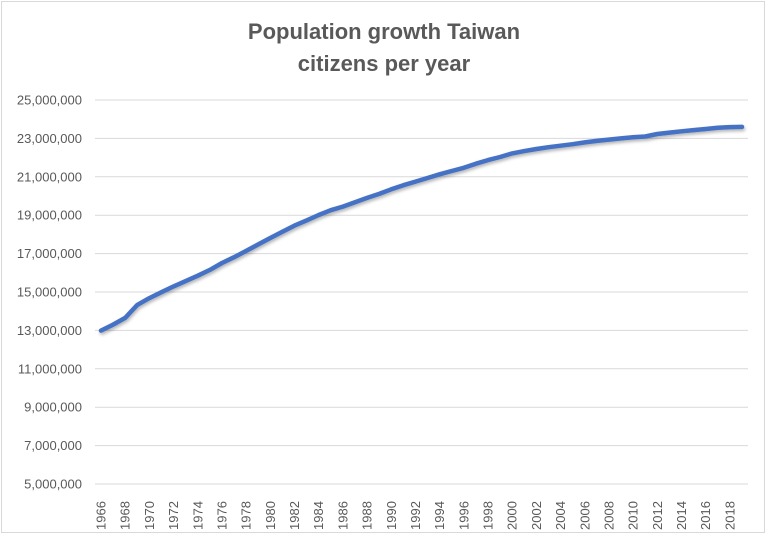 The width and height of the screenshot is (768, 536). I want to click on x-tick-label: 1974, so click(197, 515).